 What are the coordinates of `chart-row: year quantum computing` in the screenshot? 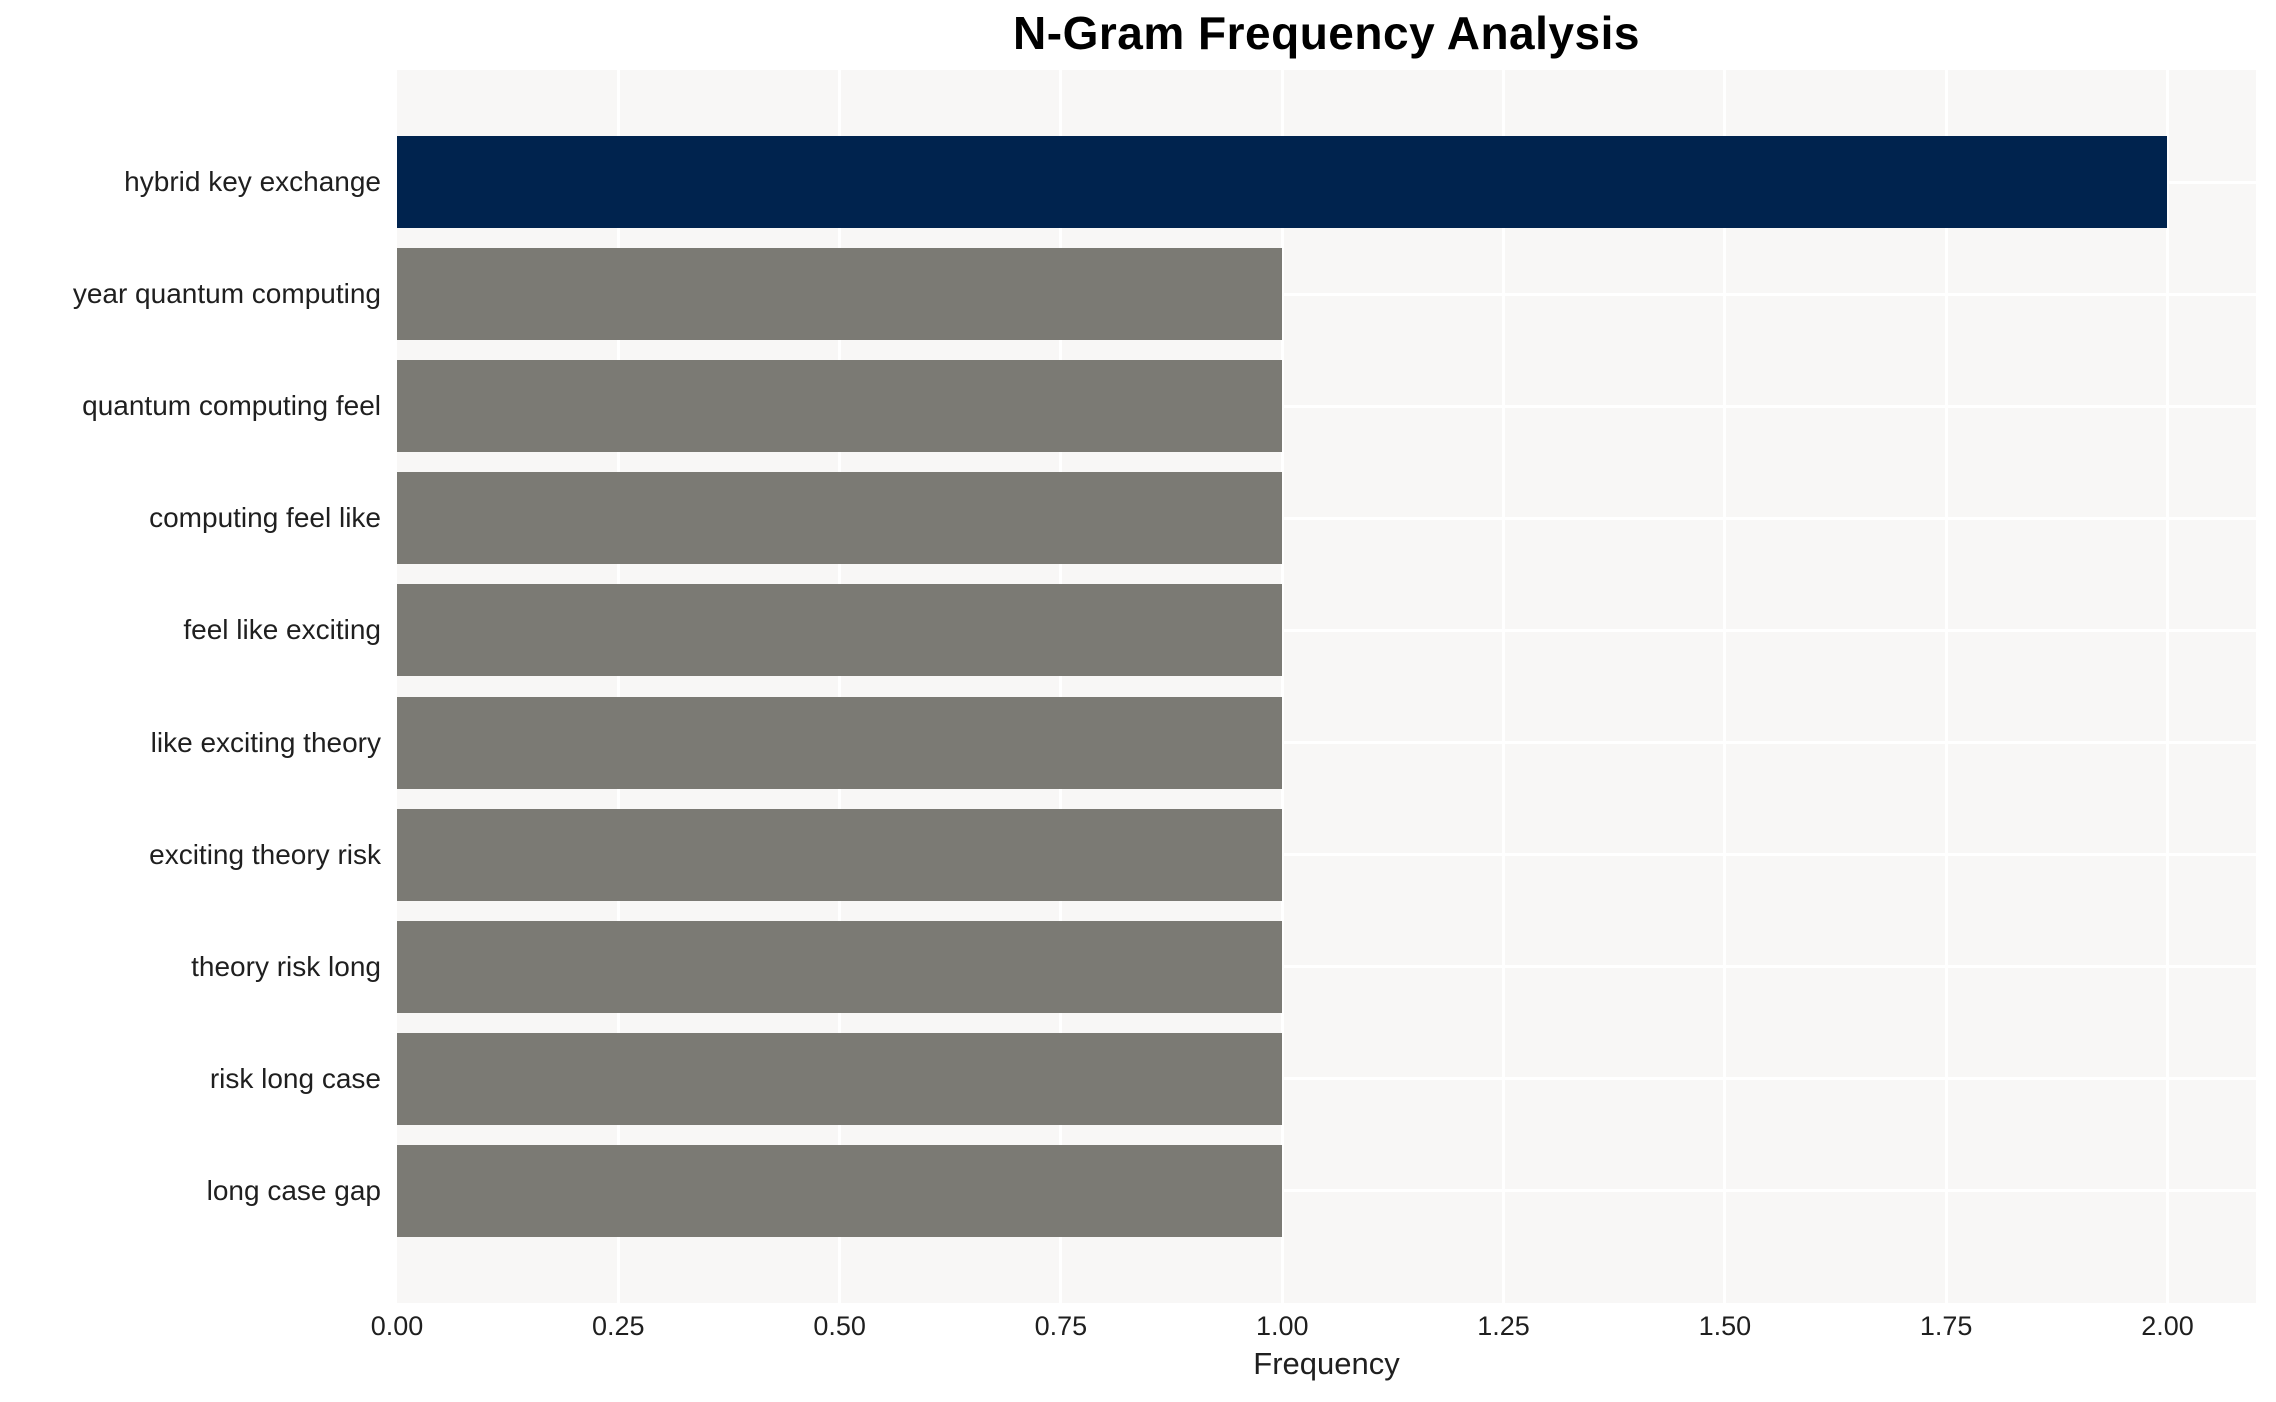 It's located at (1128, 294).